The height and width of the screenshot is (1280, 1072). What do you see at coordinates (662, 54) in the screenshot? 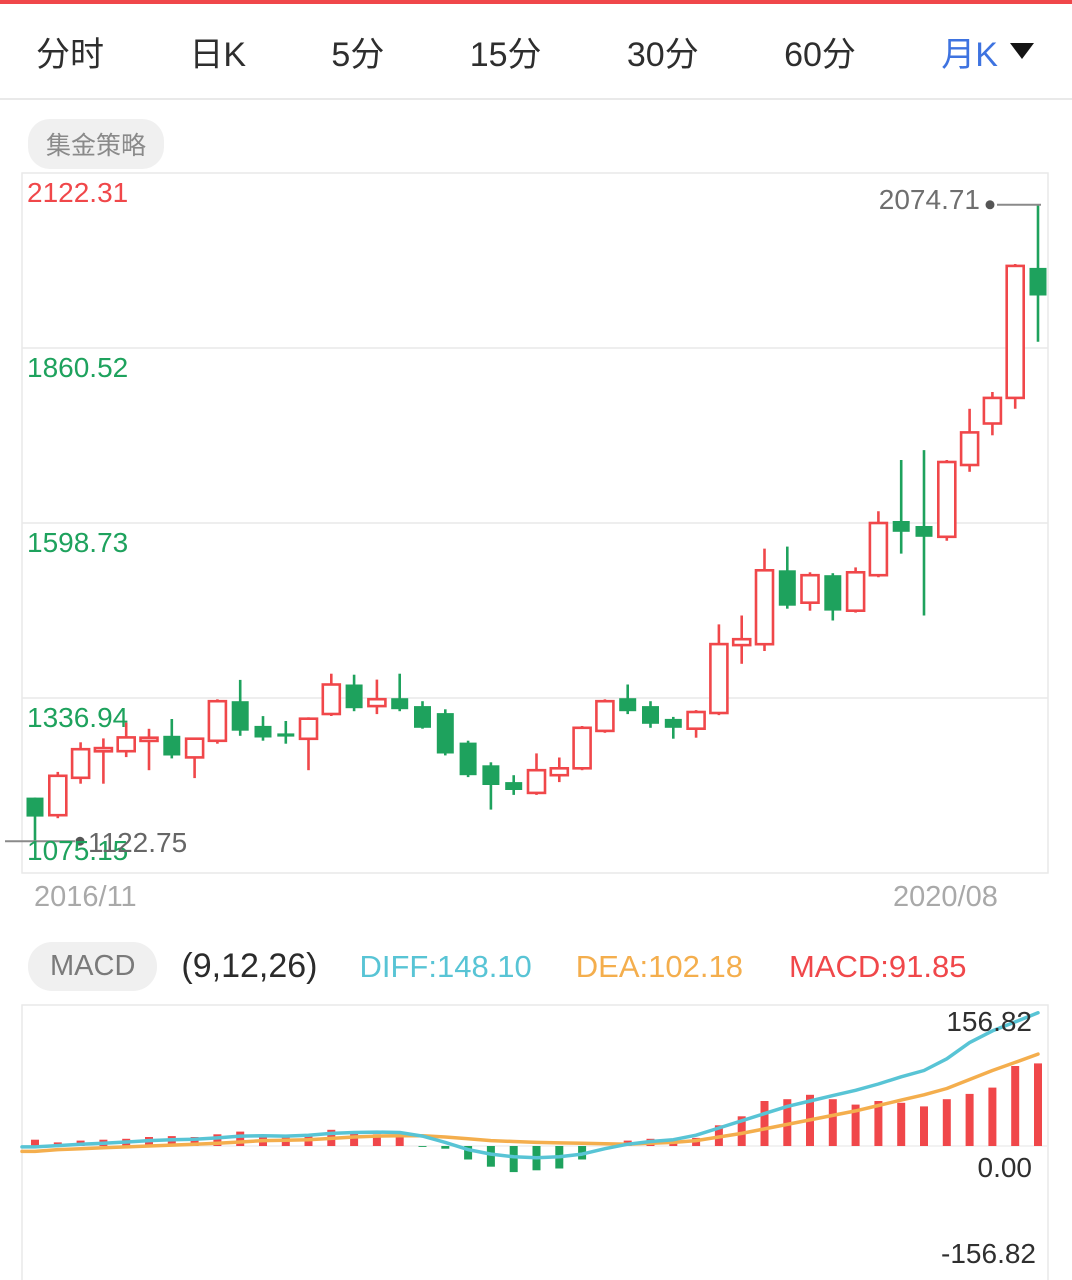
I see `tab-30min: 30分` at bounding box center [662, 54].